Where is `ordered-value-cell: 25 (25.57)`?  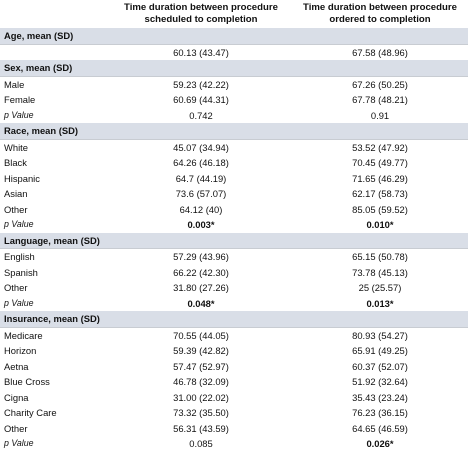 ordered-value-cell: 25 (25.57) is located at coordinates (380, 287).